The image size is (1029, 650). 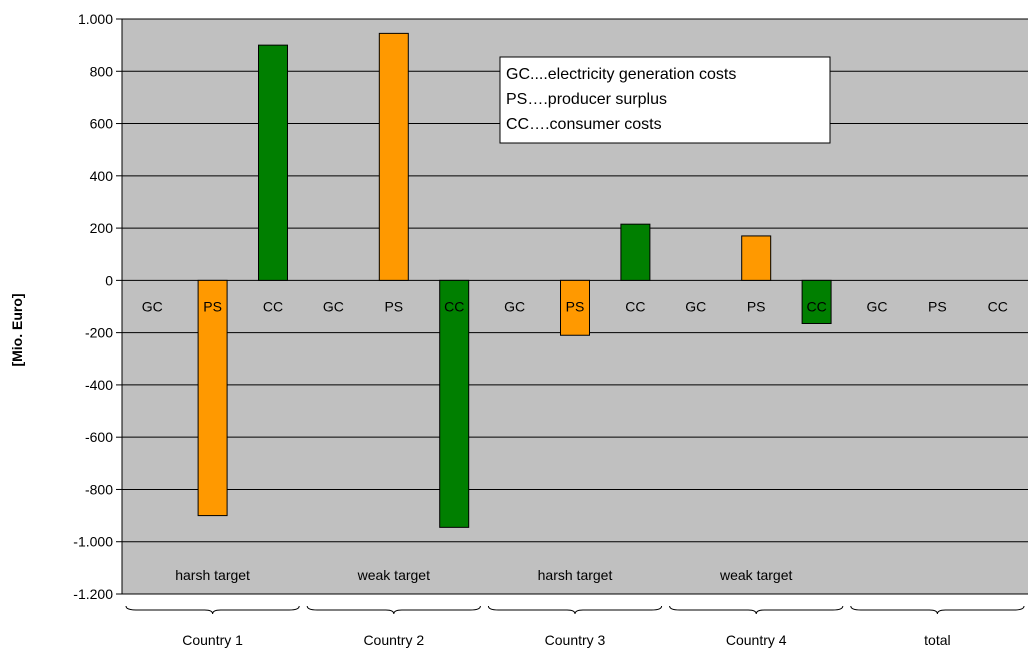 I want to click on y-tick-label: 600, so click(x=102, y=124).